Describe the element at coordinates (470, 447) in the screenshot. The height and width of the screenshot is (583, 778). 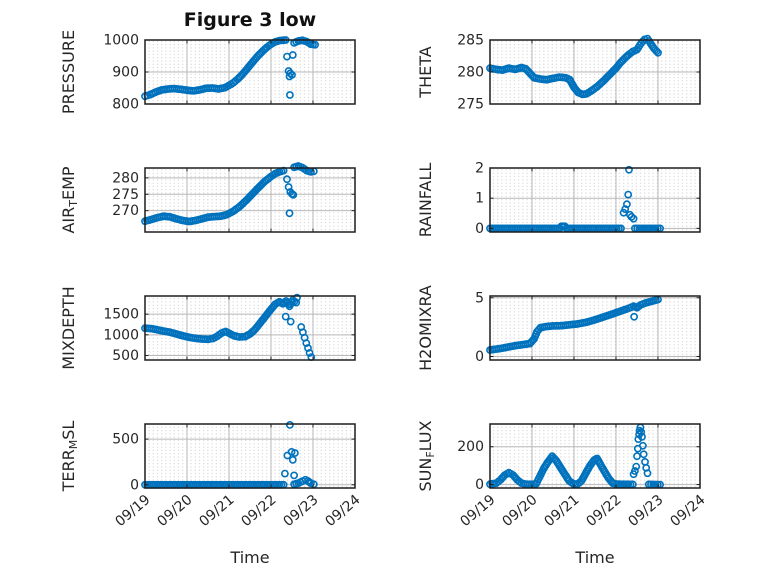
I see `y-tick-label: 200` at that location.